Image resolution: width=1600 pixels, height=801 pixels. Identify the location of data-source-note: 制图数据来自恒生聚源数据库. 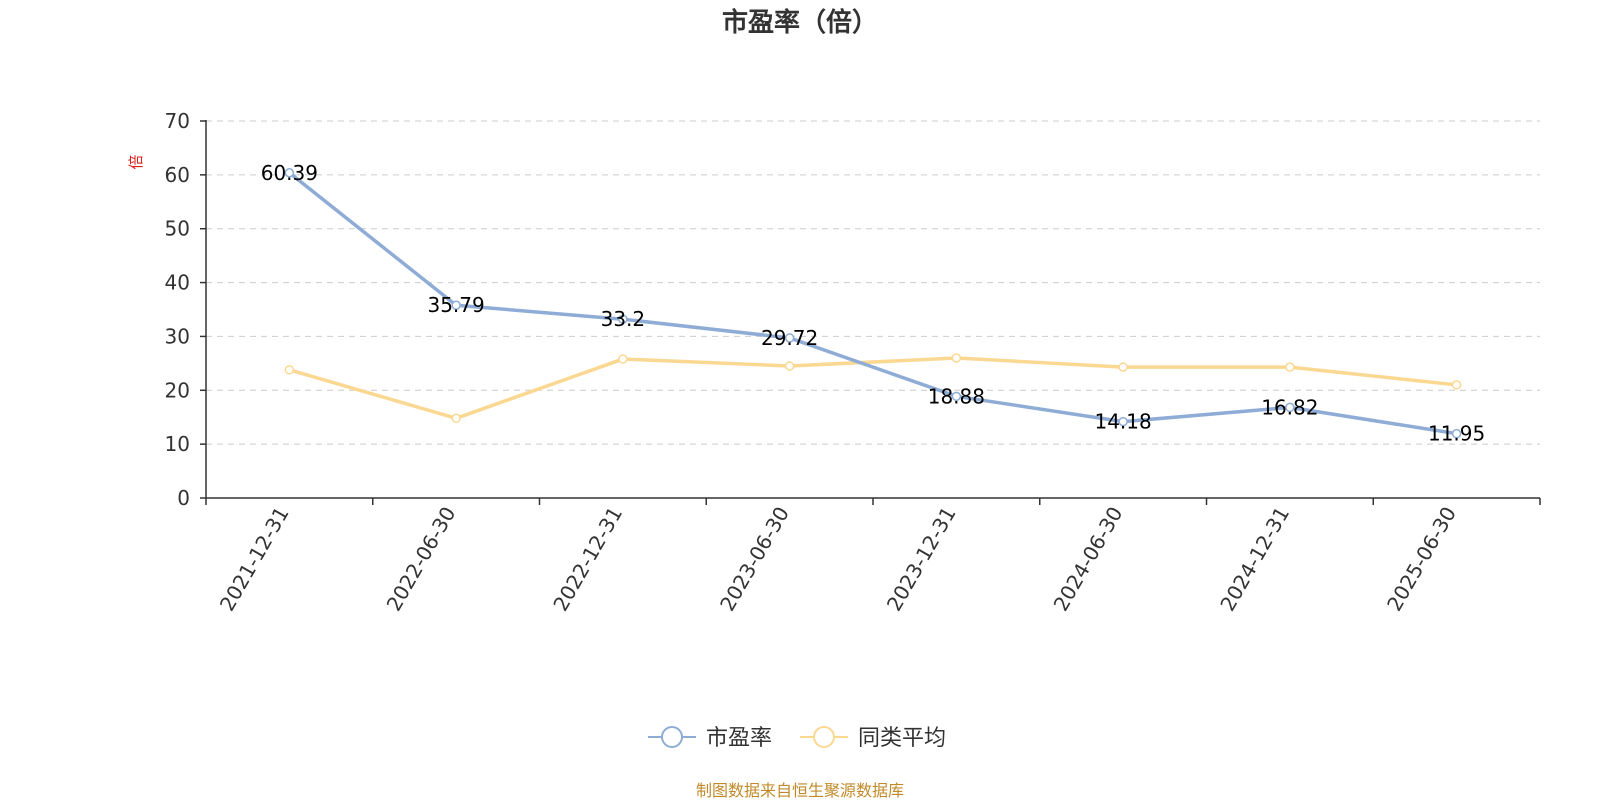
(799, 790).